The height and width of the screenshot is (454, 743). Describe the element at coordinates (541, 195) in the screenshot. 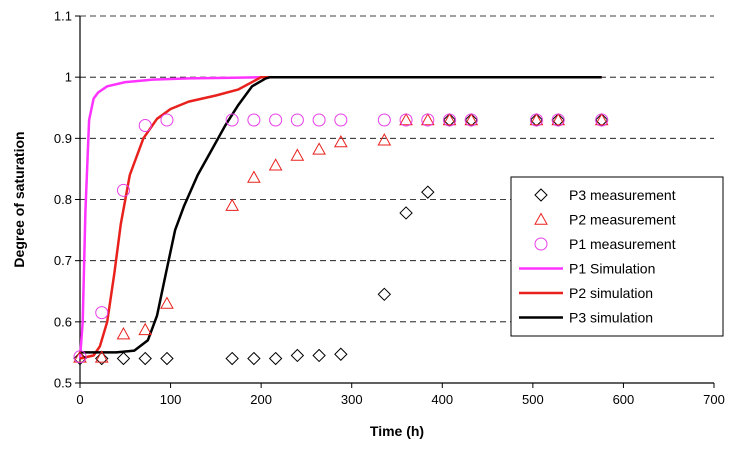

I see `legend-swatch-p3-measurement` at that location.